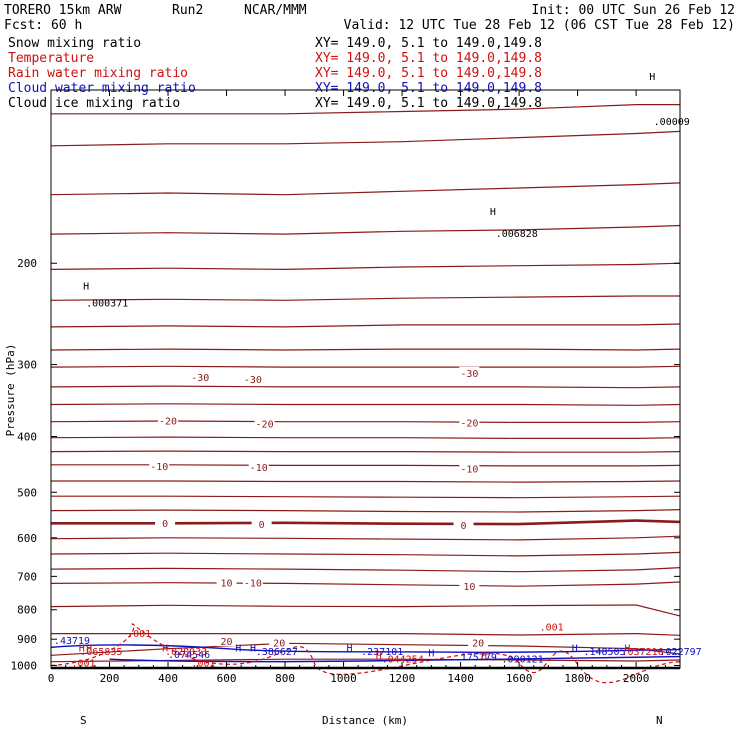 The height and width of the screenshot is (740, 740). What do you see at coordinates (27, 538) in the screenshot?
I see `y-tick-label: 600` at bounding box center [27, 538].